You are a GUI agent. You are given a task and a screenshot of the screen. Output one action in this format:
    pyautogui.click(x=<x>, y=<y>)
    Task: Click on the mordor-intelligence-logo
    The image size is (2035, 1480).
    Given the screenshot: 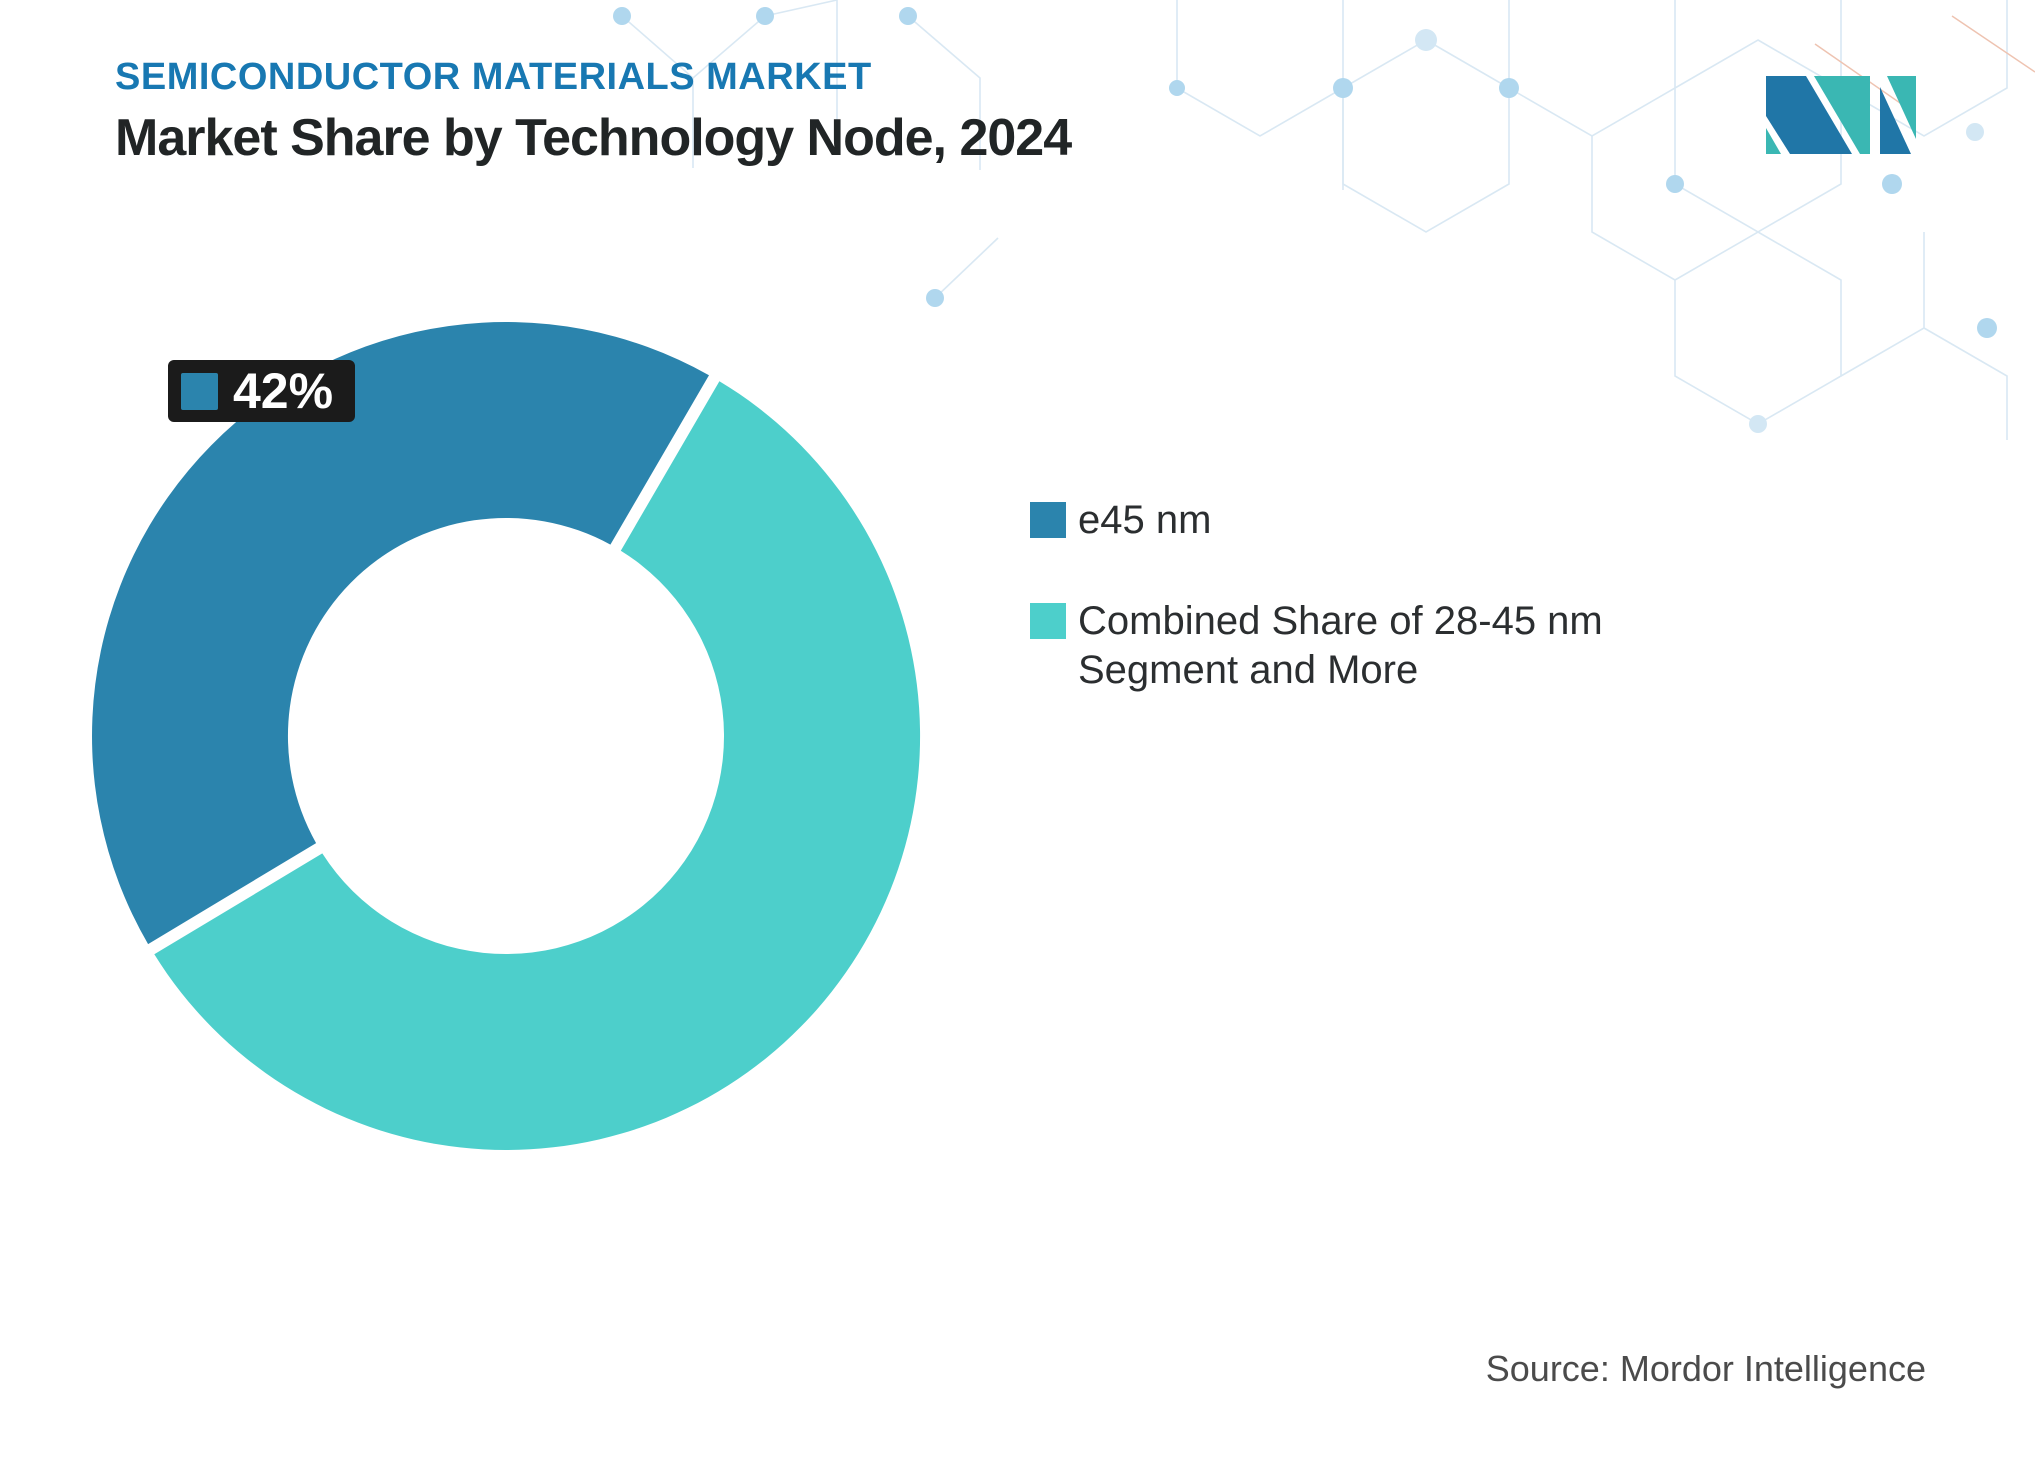 What is the action you would take?
    pyautogui.click(x=1841, y=115)
    